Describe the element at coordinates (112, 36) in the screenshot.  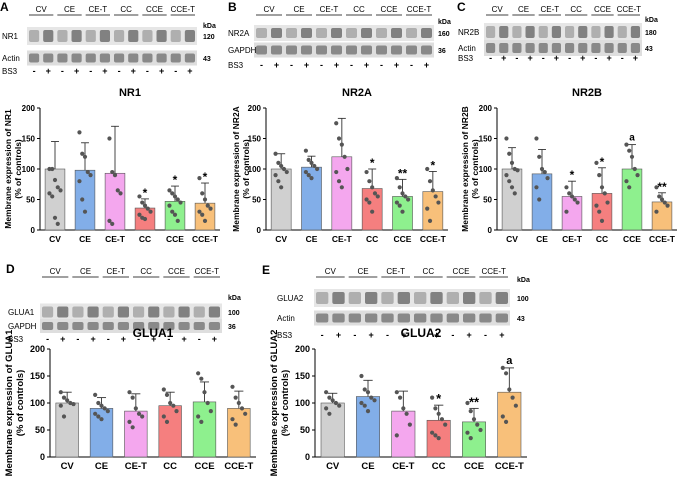
I see `blot-membrane` at that location.